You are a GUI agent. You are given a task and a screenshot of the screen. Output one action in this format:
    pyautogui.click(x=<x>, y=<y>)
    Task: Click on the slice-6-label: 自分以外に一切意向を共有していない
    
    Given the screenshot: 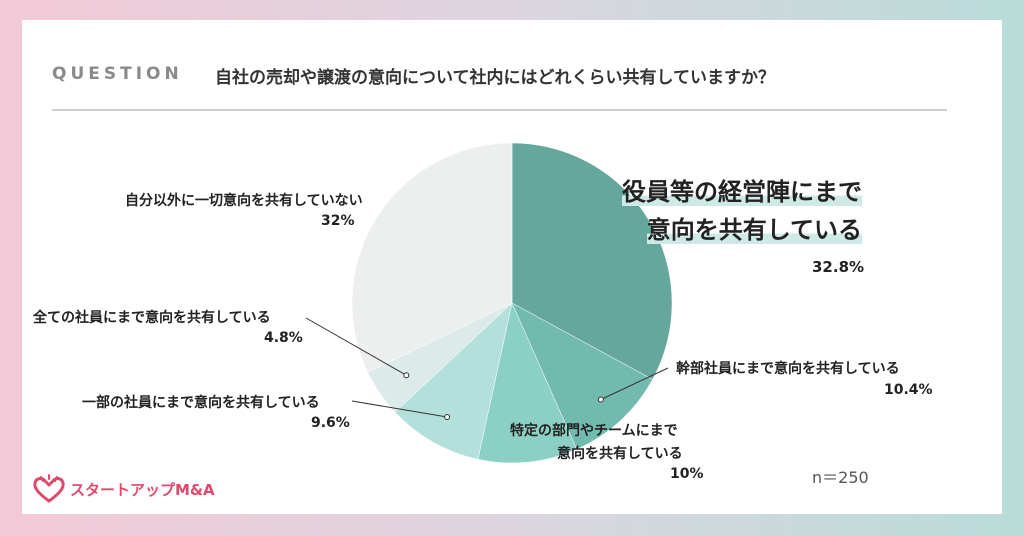 What is the action you would take?
    pyautogui.click(x=244, y=201)
    